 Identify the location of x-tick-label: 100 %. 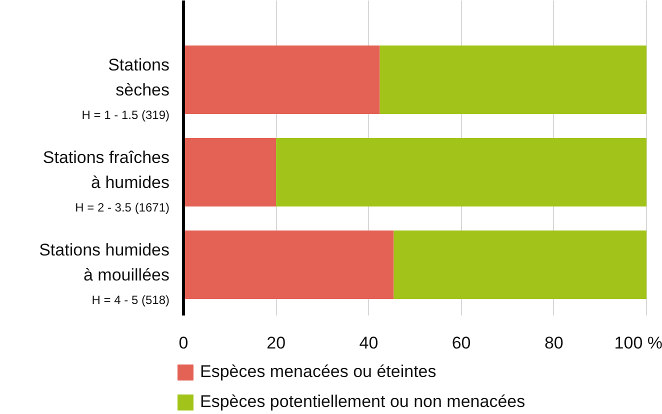
(638, 343).